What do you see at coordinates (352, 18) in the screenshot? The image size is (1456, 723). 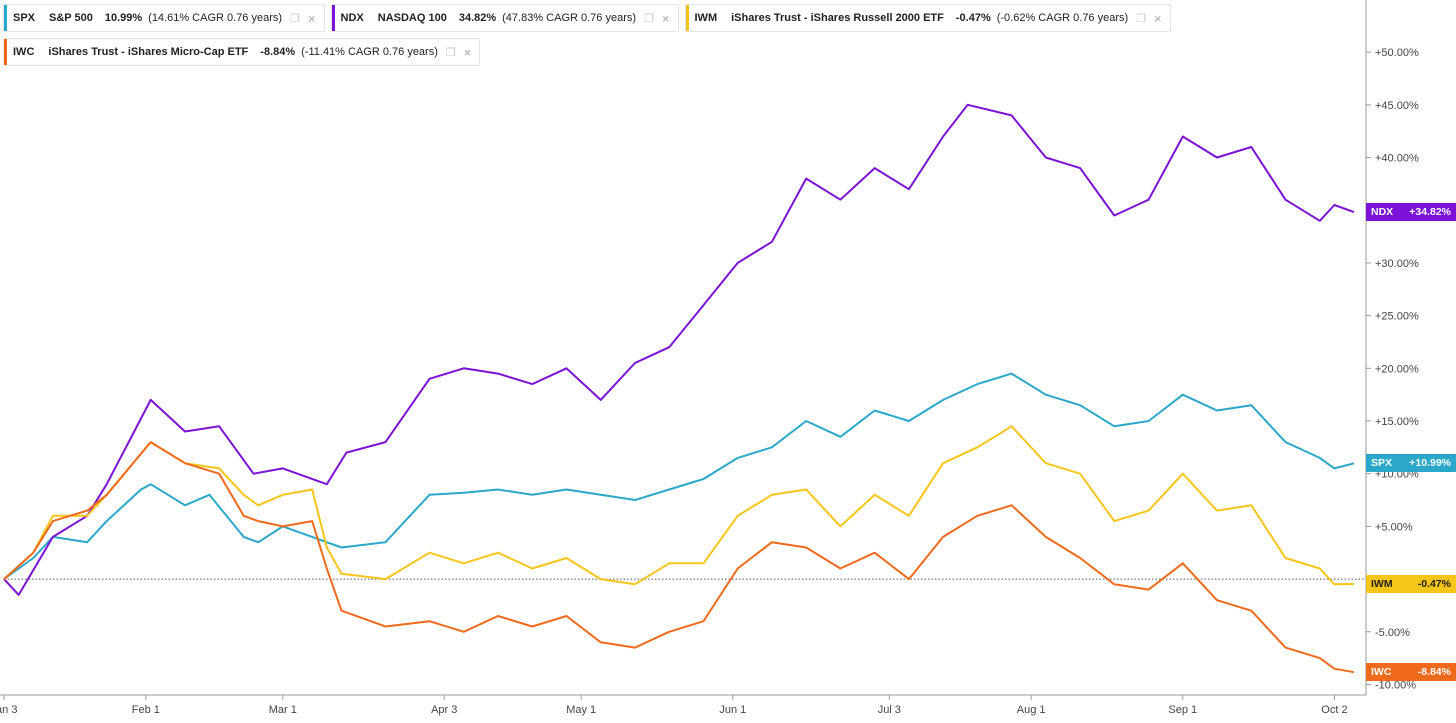 I see `legend-ticker: NDX` at bounding box center [352, 18].